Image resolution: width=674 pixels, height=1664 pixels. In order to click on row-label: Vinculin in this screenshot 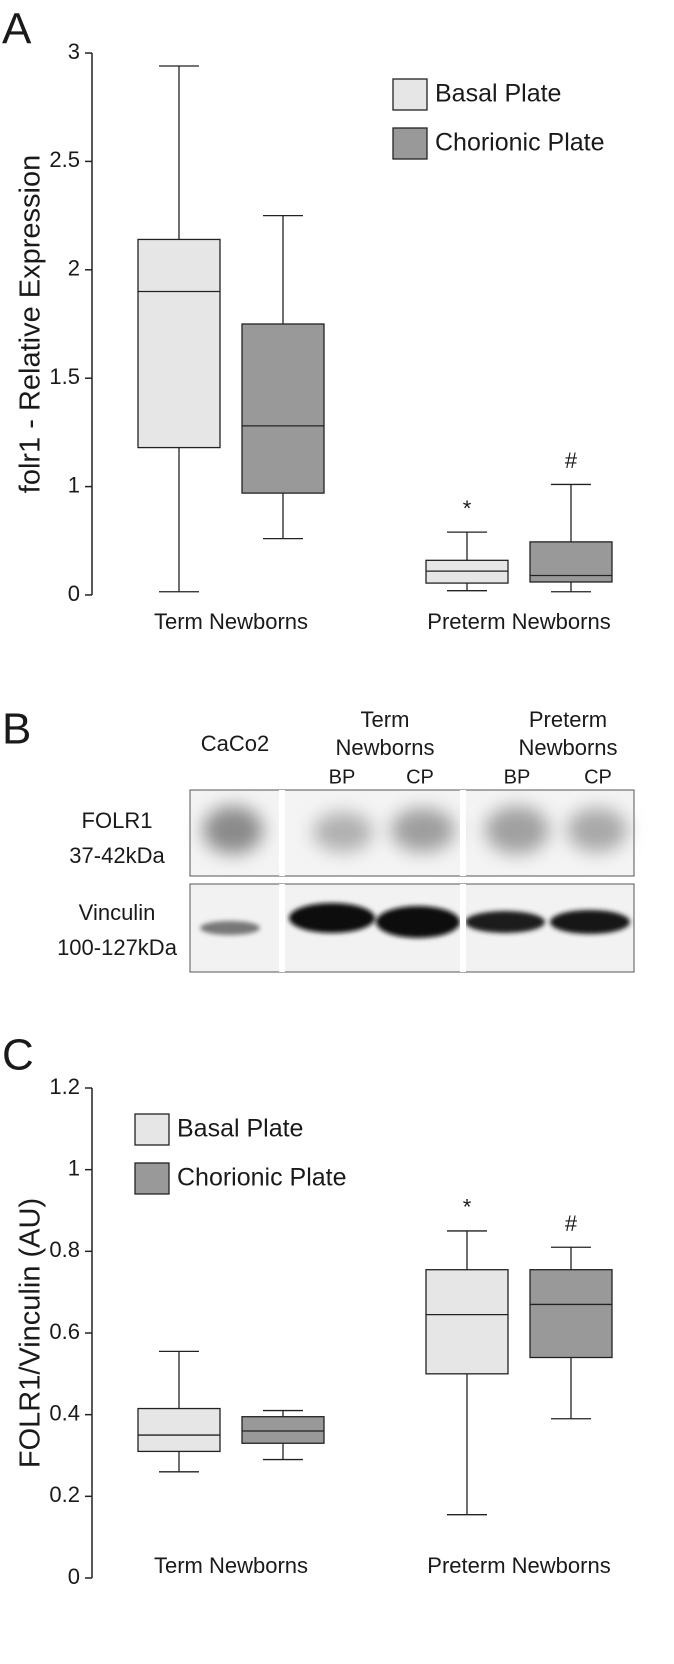, I will do `click(117, 912)`.